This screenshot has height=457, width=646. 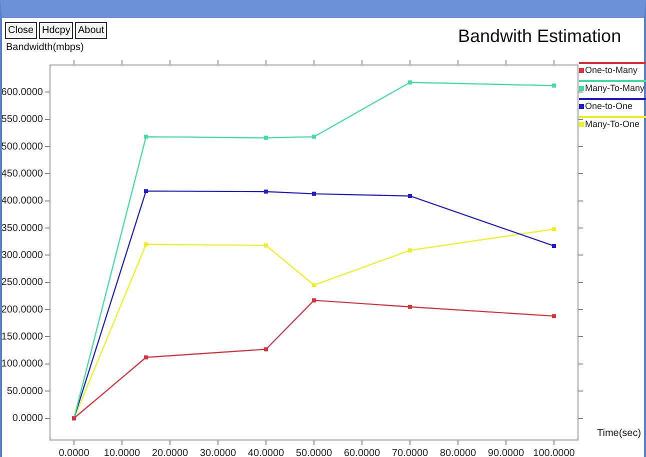 I want to click on y-tick-label: 600.0000, so click(x=22, y=92).